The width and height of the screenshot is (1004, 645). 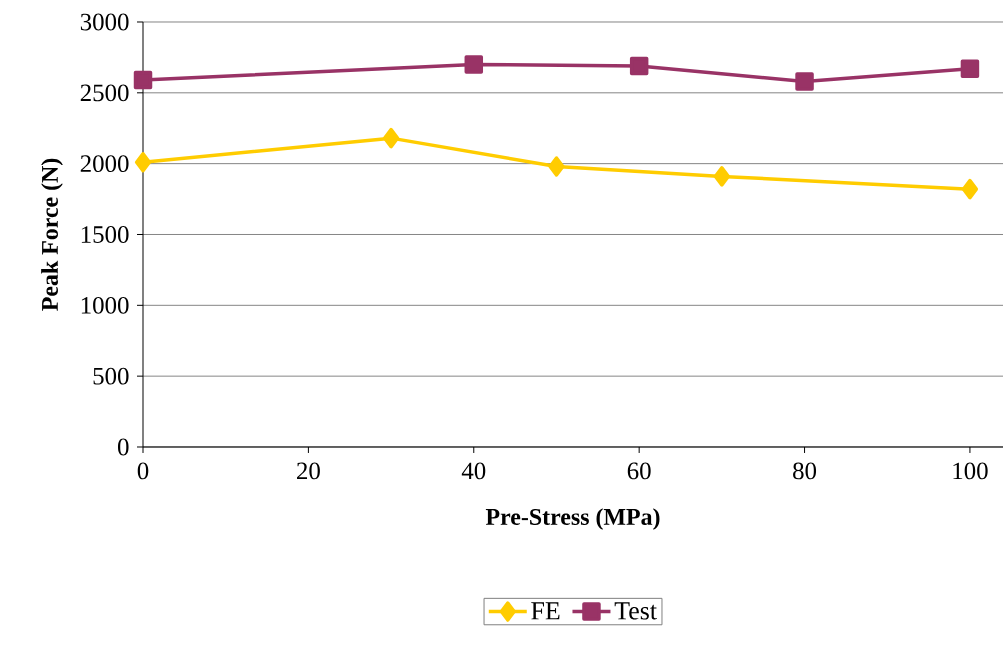 What do you see at coordinates (473, 471) in the screenshot?
I see `x-tick-label: 40` at bounding box center [473, 471].